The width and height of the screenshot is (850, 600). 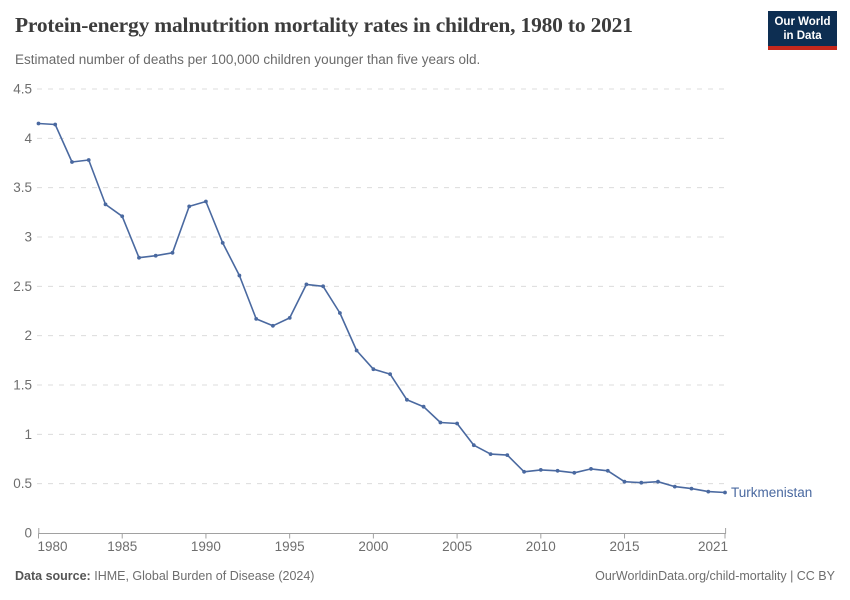 I want to click on owid-logo: Our World in Data, so click(x=802, y=30).